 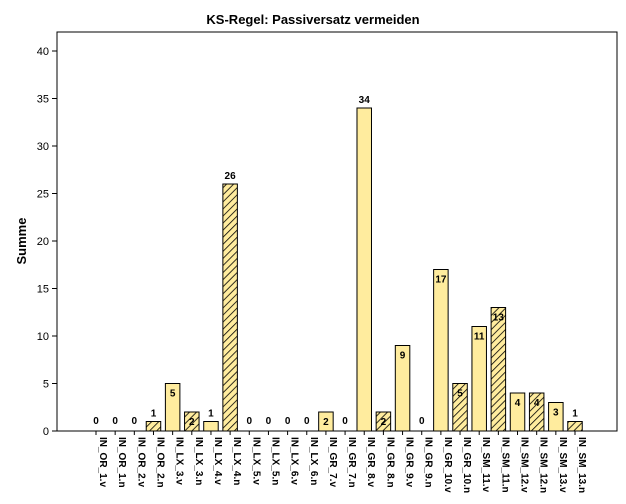 I want to click on bar-in-gr-8-v, so click(x=364, y=269).